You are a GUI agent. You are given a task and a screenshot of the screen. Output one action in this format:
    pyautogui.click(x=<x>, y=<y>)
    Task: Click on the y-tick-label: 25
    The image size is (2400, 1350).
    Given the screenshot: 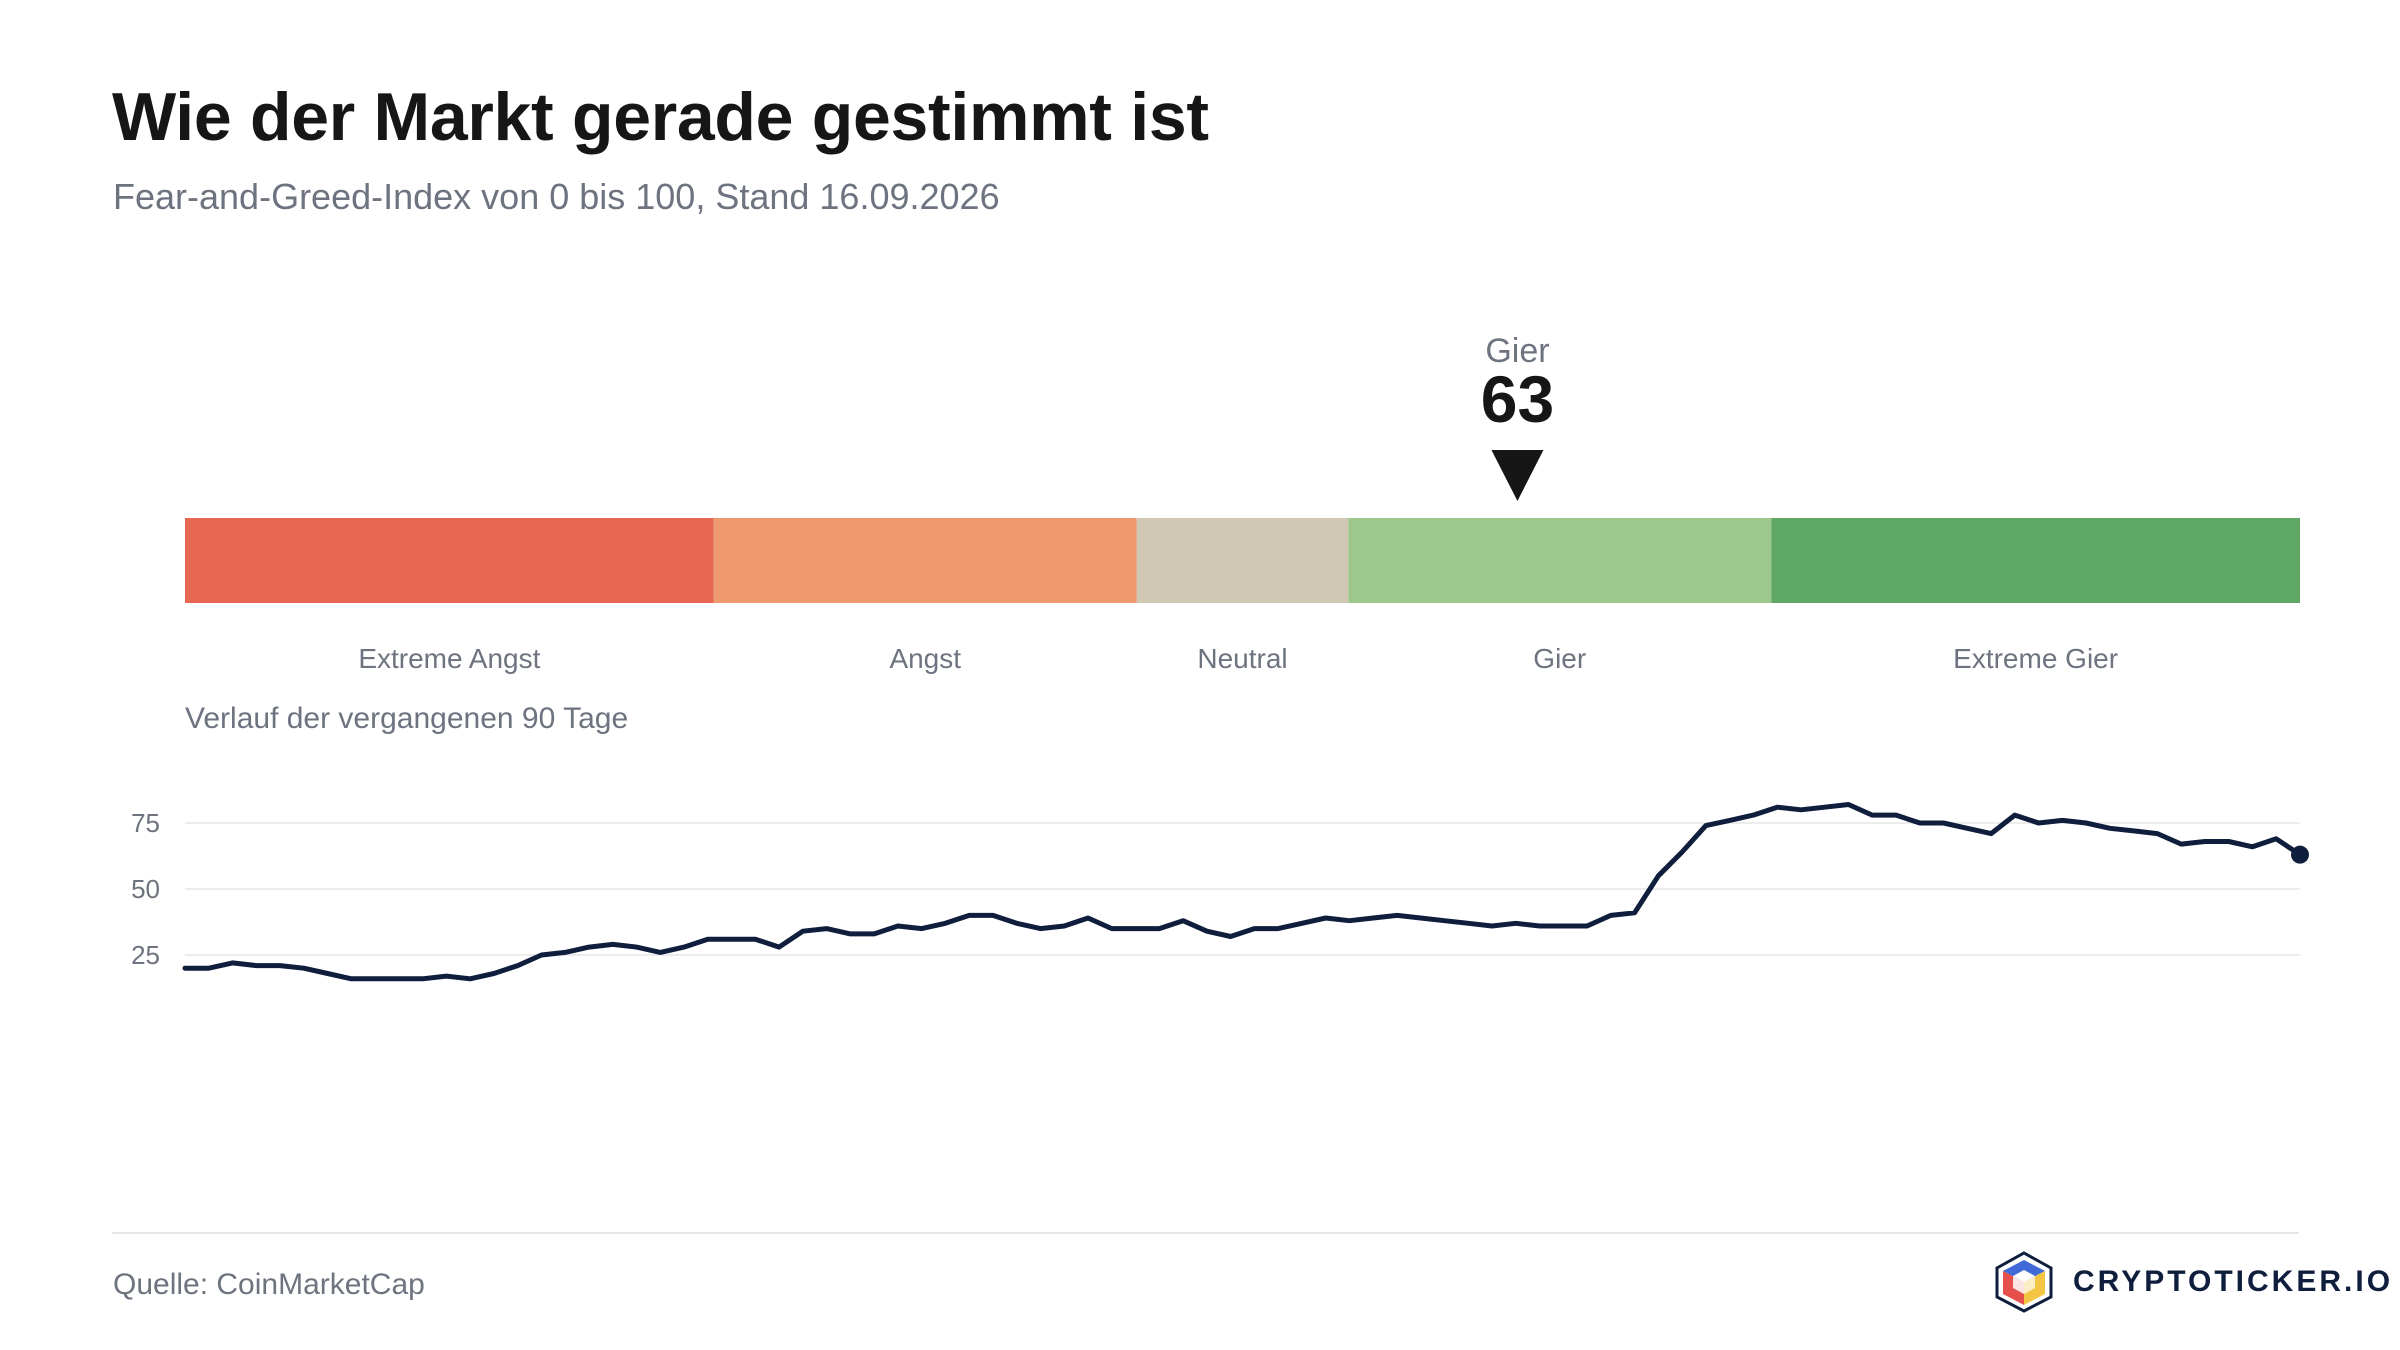 What is the action you would take?
    pyautogui.click(x=145, y=955)
    